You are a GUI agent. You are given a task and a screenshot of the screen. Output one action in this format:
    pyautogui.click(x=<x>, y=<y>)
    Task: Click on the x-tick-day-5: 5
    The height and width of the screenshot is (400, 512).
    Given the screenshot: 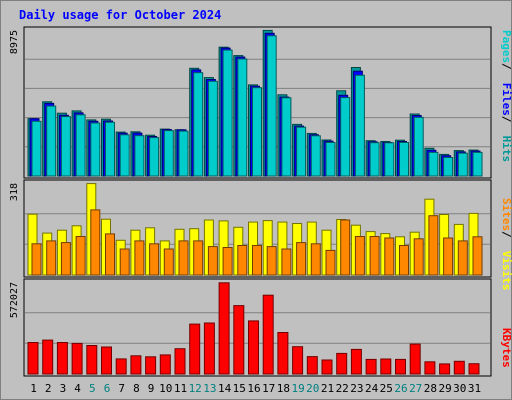 What is the action you would take?
    pyautogui.click(x=92, y=388)
    